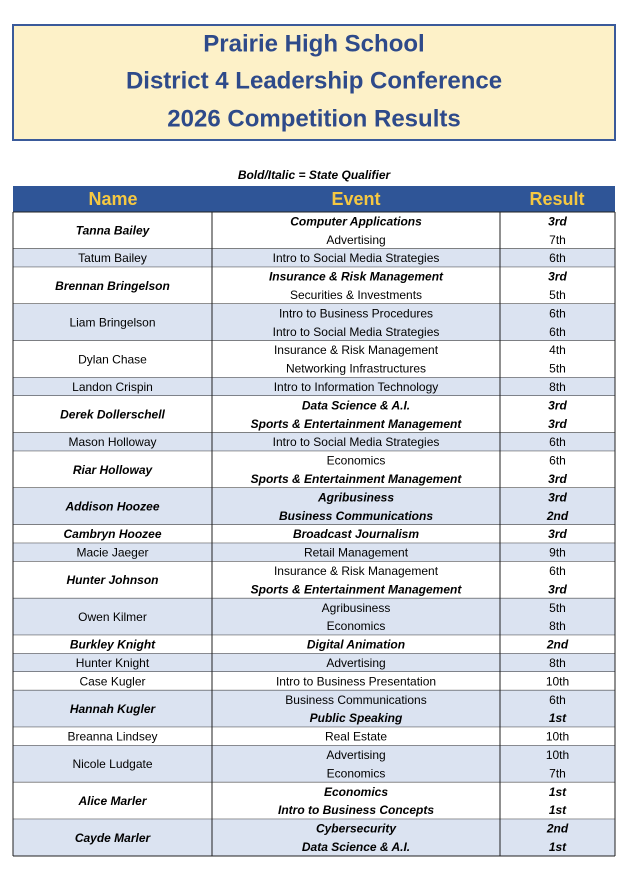 This screenshot has width=630, height=874. What do you see at coordinates (314, 82) in the screenshot?
I see `header-box` at bounding box center [314, 82].